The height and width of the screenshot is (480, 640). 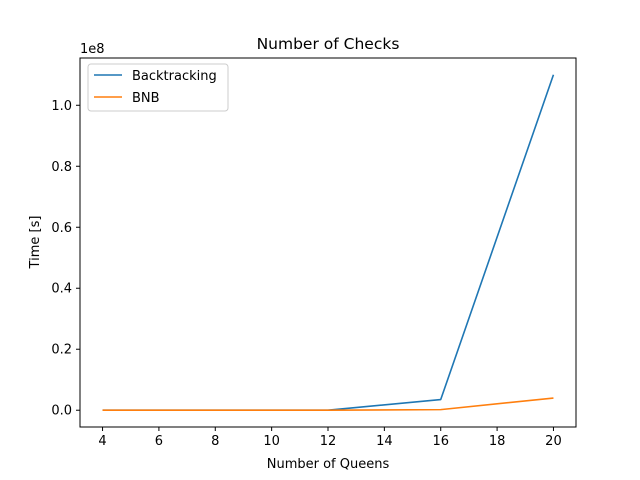 What do you see at coordinates (440, 441) in the screenshot?
I see `x-tick-label: 16` at bounding box center [440, 441].